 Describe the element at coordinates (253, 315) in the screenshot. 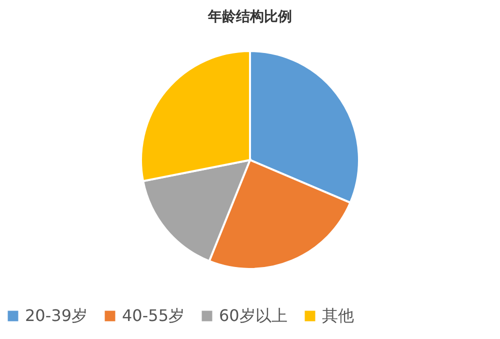

I see `legend-label: 60岁以上` at that location.